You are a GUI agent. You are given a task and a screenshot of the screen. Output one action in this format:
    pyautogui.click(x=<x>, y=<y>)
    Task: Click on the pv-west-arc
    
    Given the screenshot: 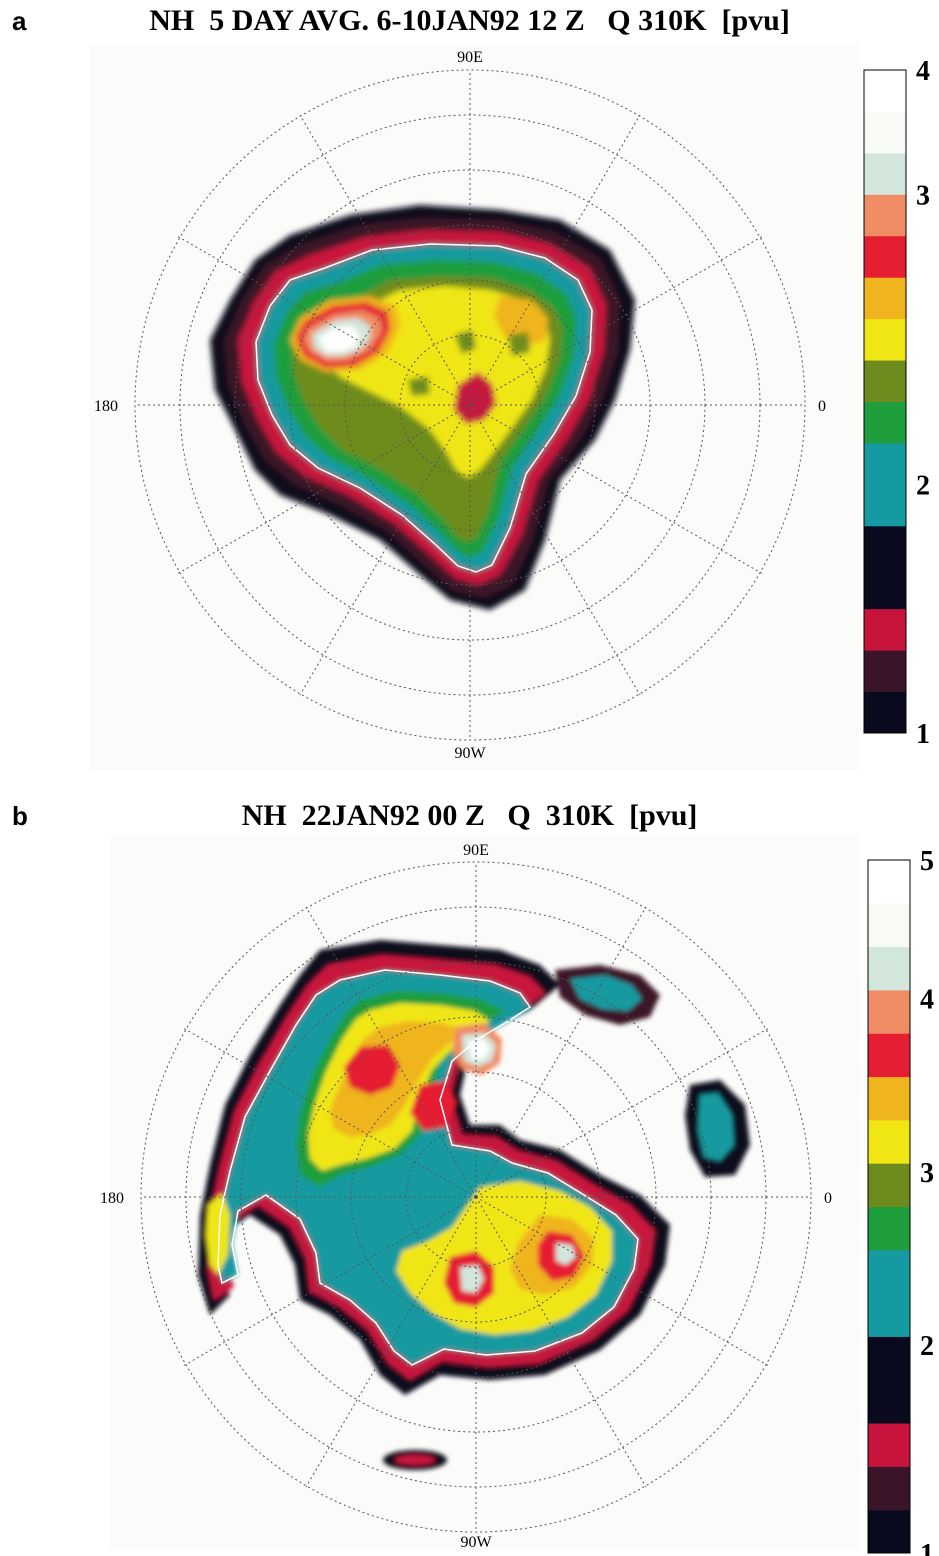 What is the action you would take?
    pyautogui.click(x=218, y=1234)
    